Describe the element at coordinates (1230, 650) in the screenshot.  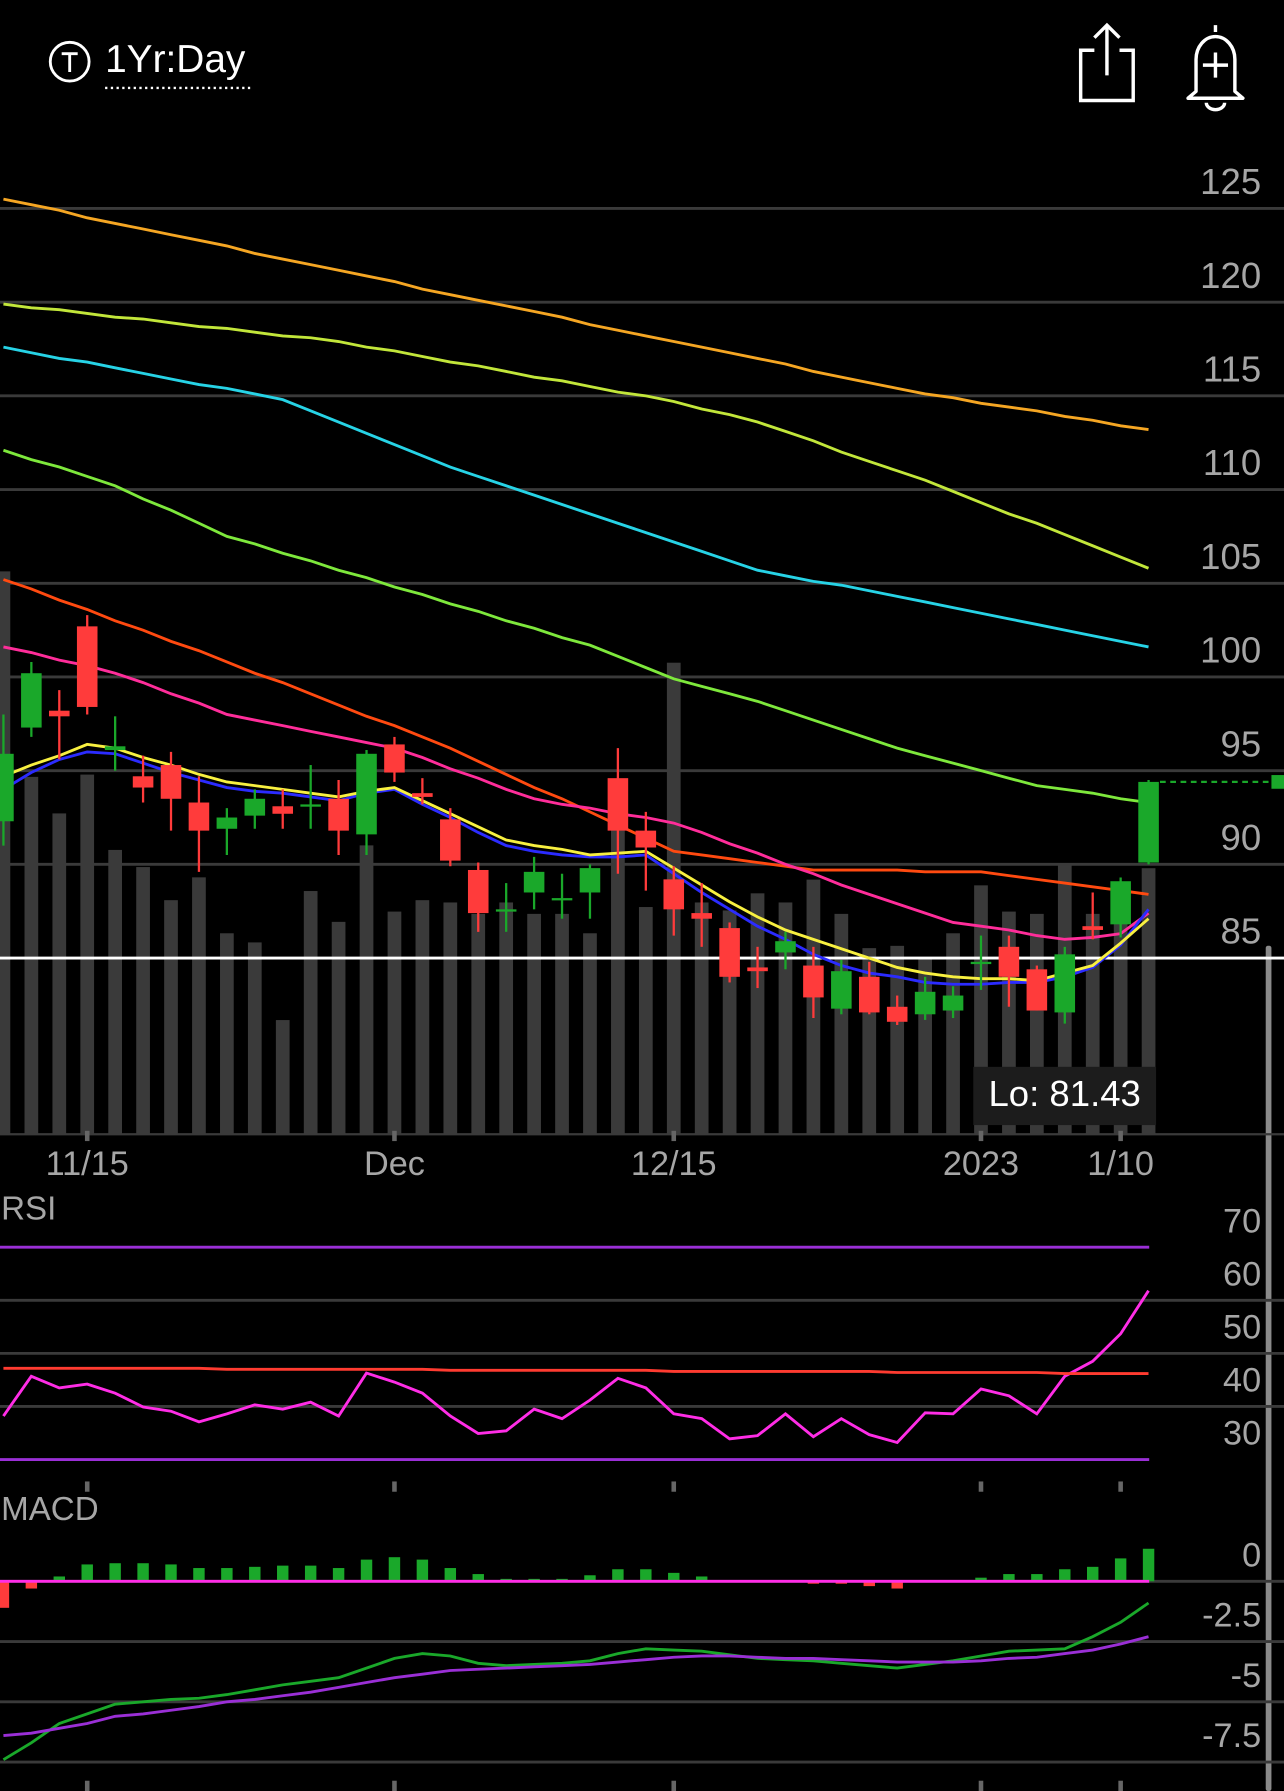
I see `y-tick-label: 100` at that location.